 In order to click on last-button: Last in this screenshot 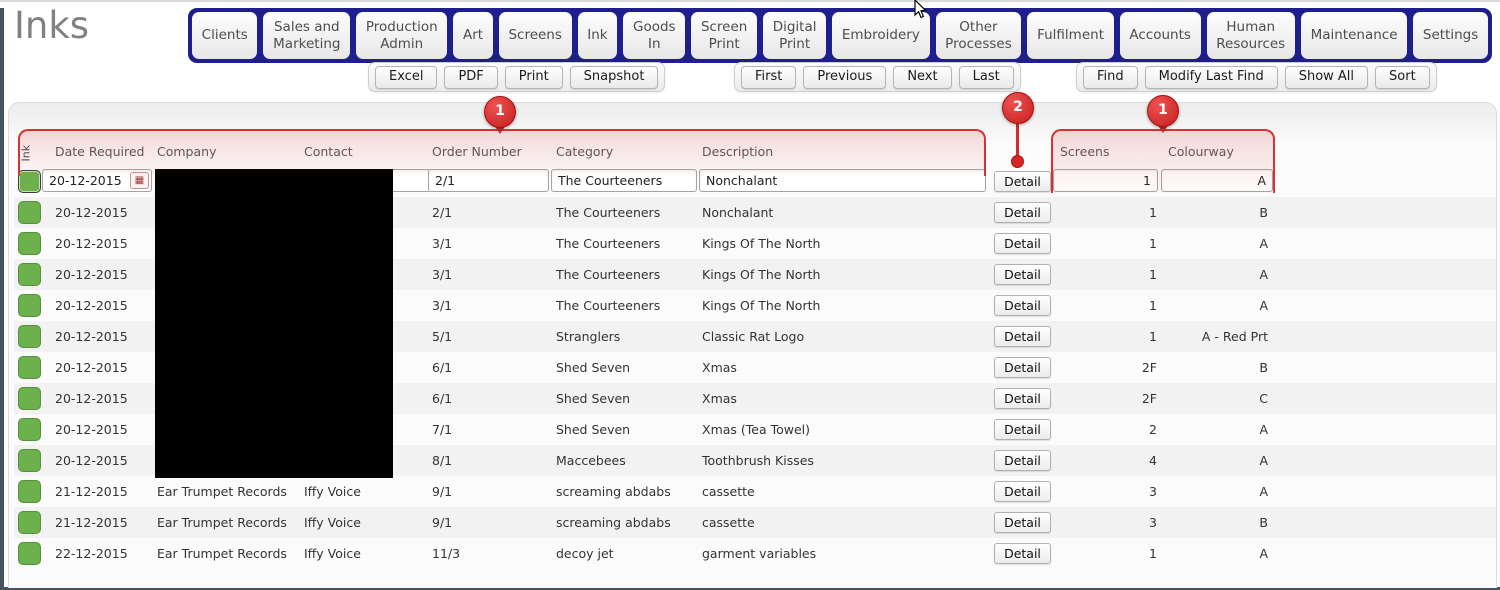, I will do `click(986, 77)`.